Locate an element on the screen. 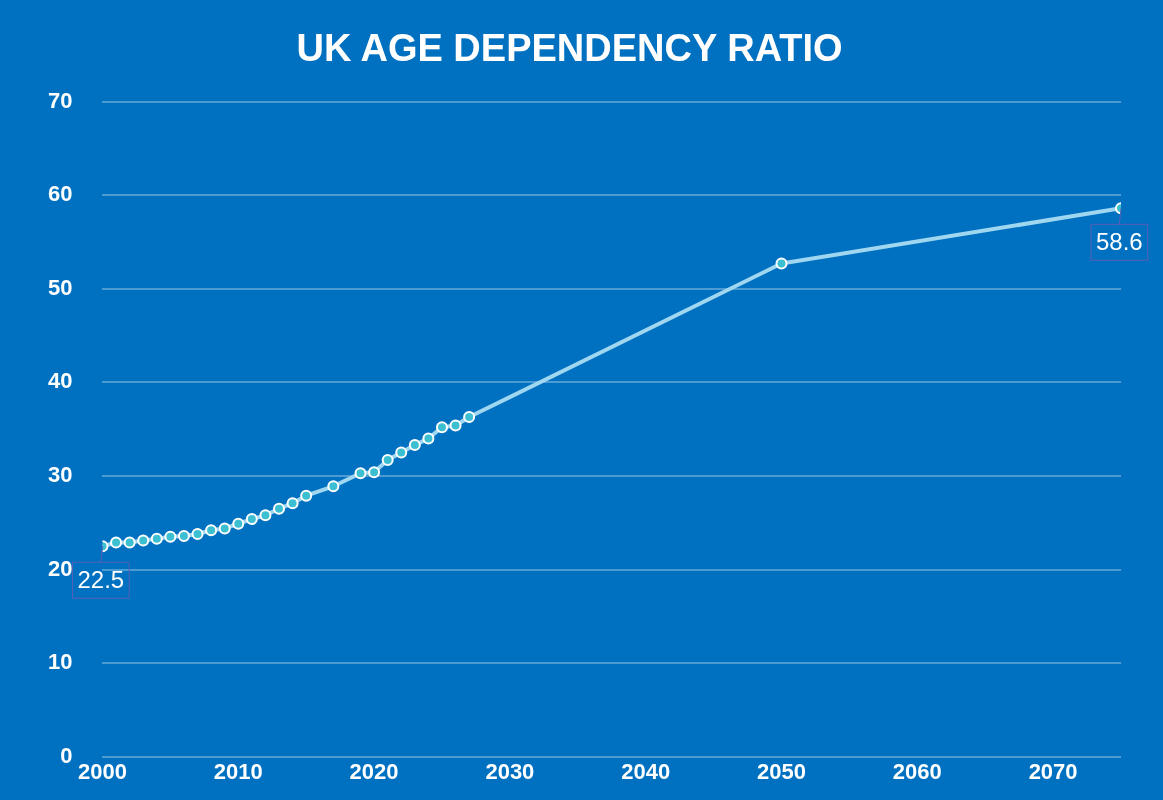 The image size is (1163, 800). data-label: 58.6 is located at coordinates (1119, 241).